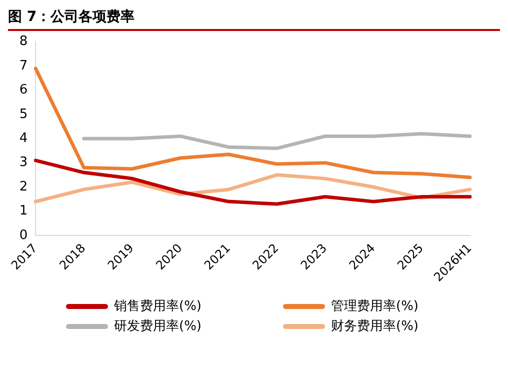  What do you see at coordinates (23, 42) in the screenshot?
I see `y-tick-label: 8` at bounding box center [23, 42].